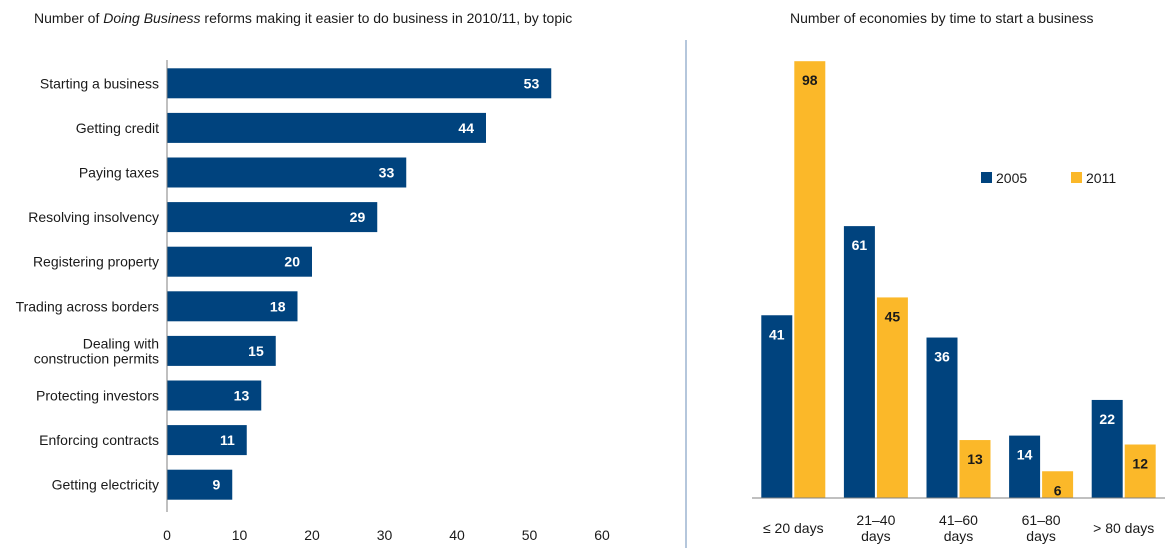 This screenshot has height=550, width=1172. What do you see at coordinates (810, 80) in the screenshot?
I see `bar-value-label: 98` at bounding box center [810, 80].